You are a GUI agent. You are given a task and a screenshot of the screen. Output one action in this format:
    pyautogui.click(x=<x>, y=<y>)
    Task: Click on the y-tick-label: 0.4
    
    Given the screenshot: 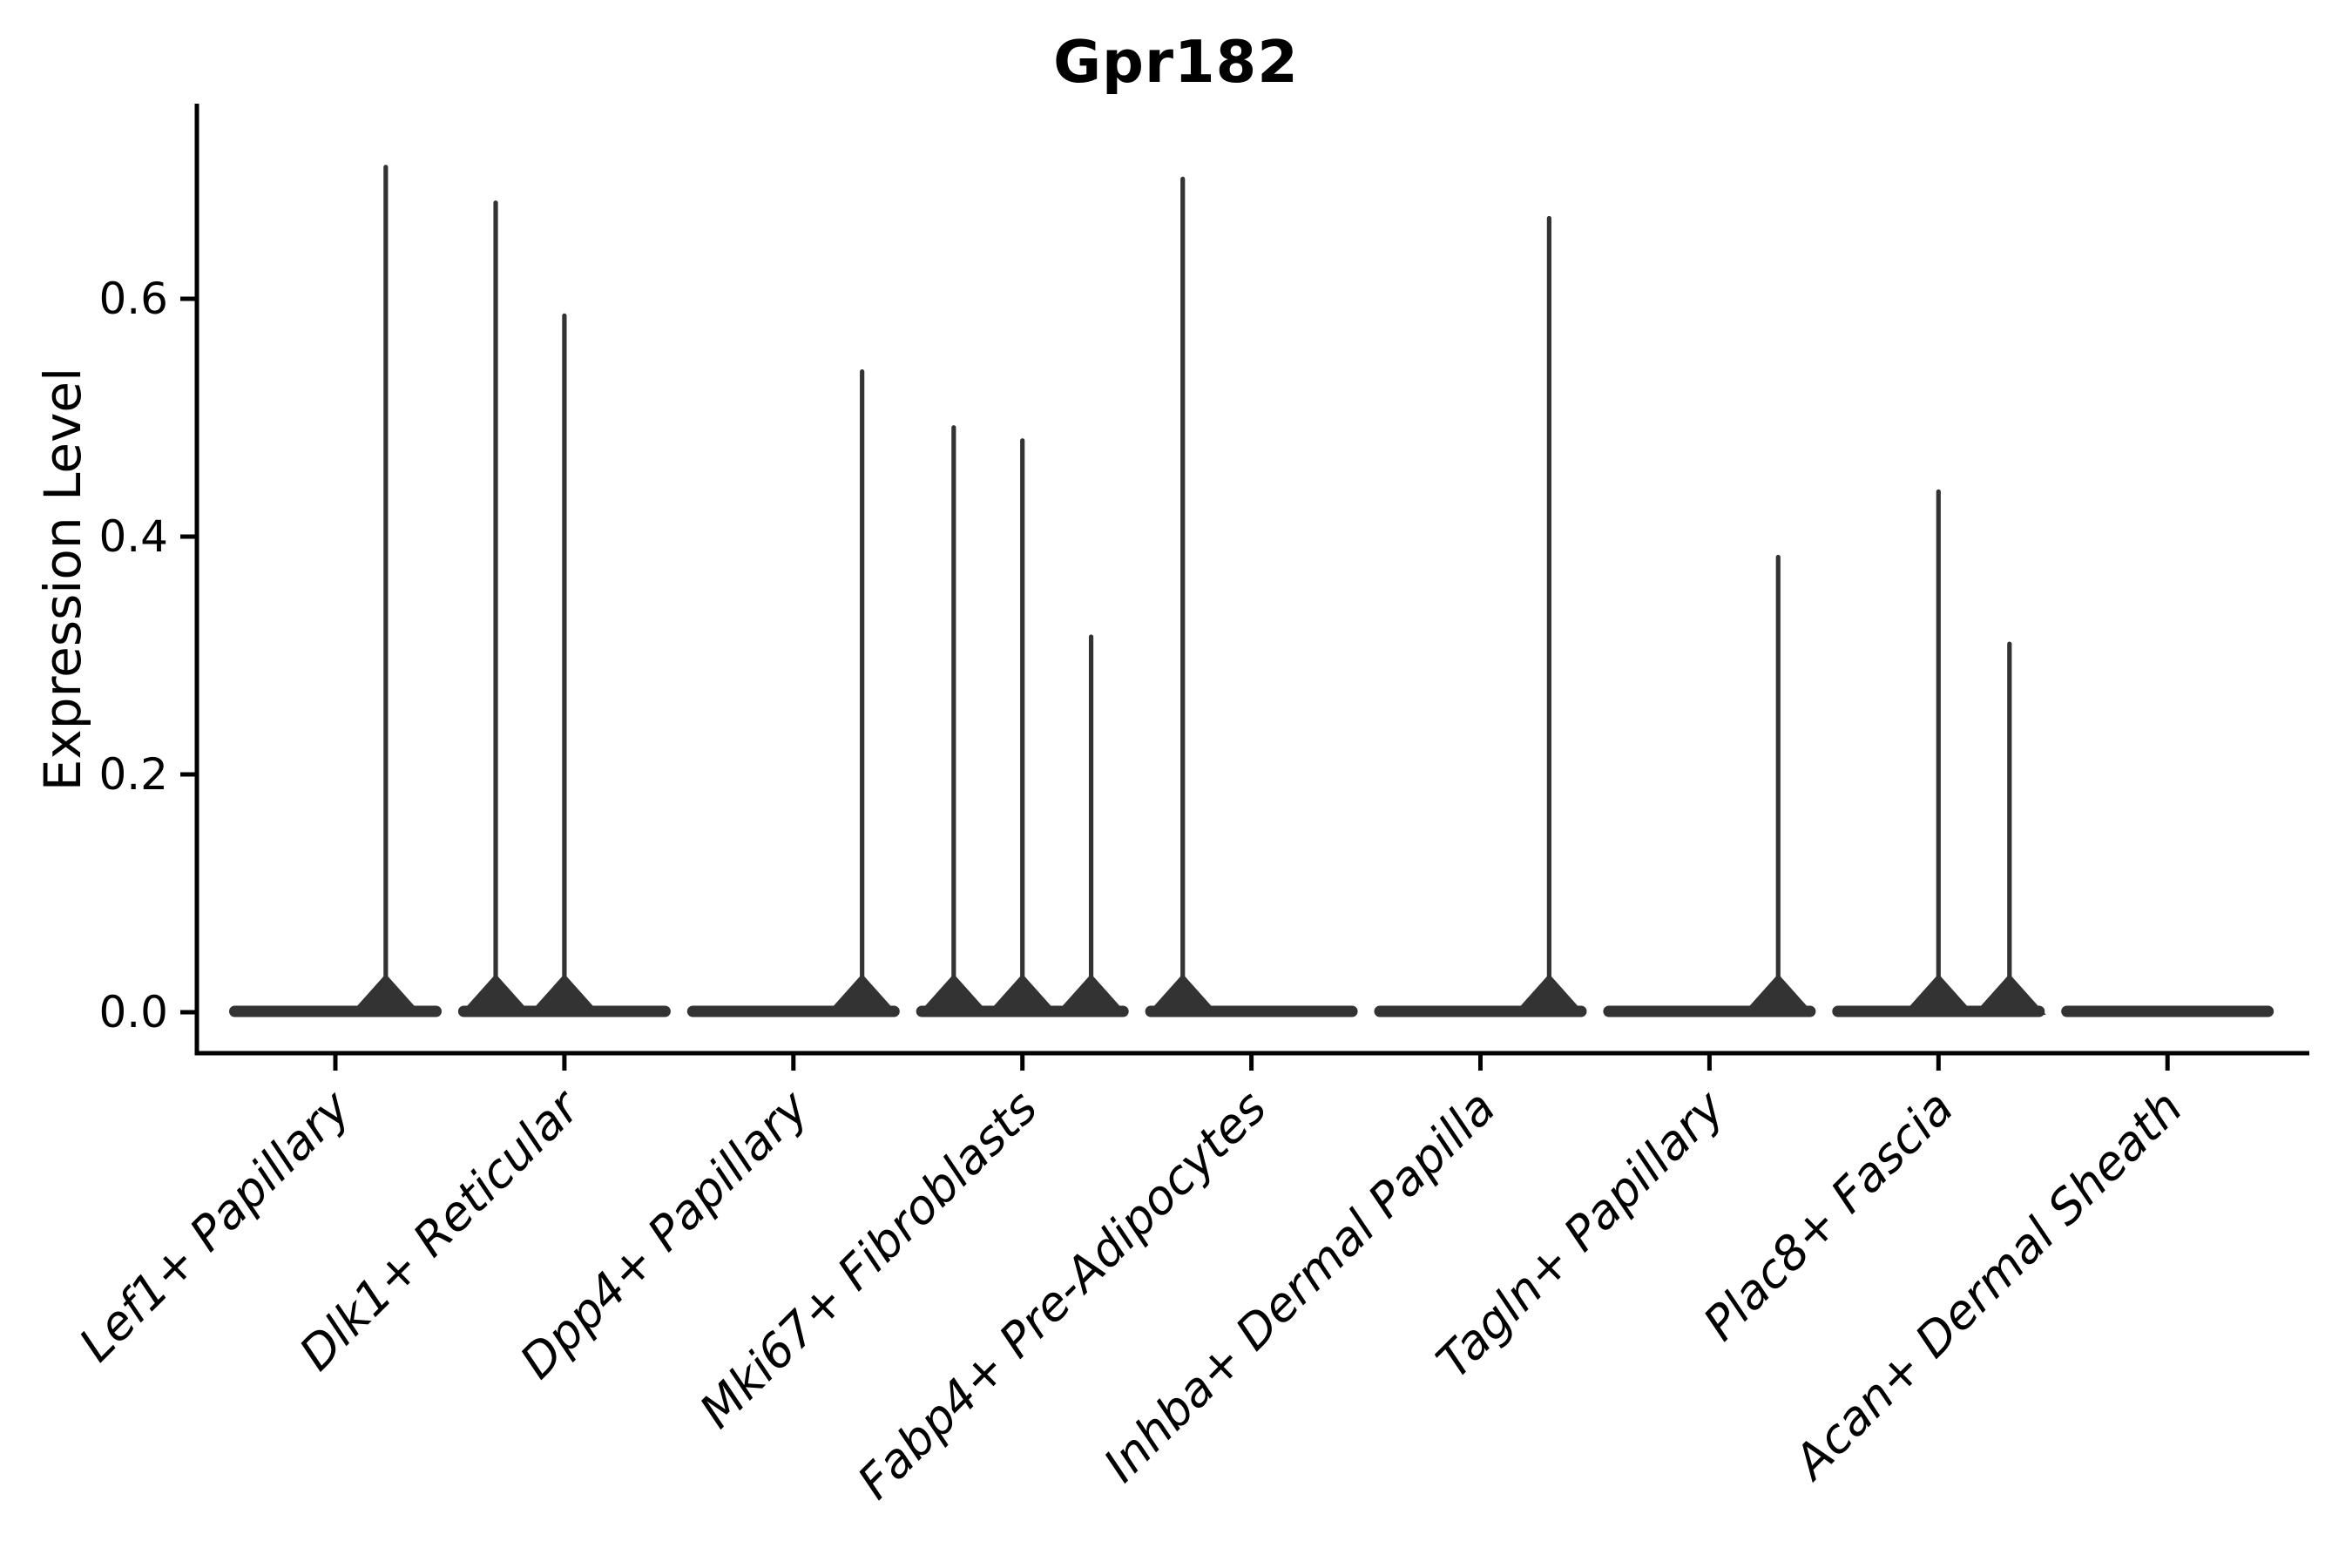 What is the action you would take?
    pyautogui.click(x=133, y=536)
    